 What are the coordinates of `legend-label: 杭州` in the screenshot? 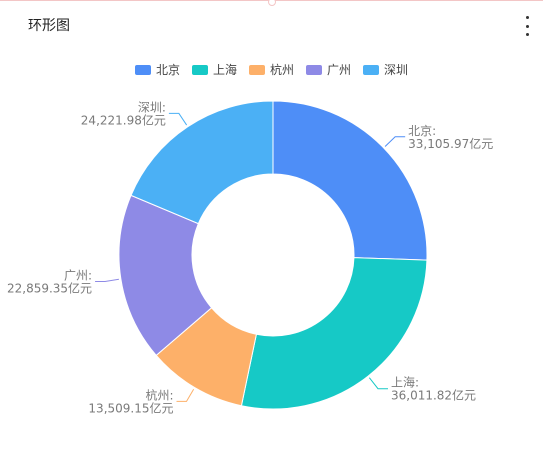 It's located at (281, 70).